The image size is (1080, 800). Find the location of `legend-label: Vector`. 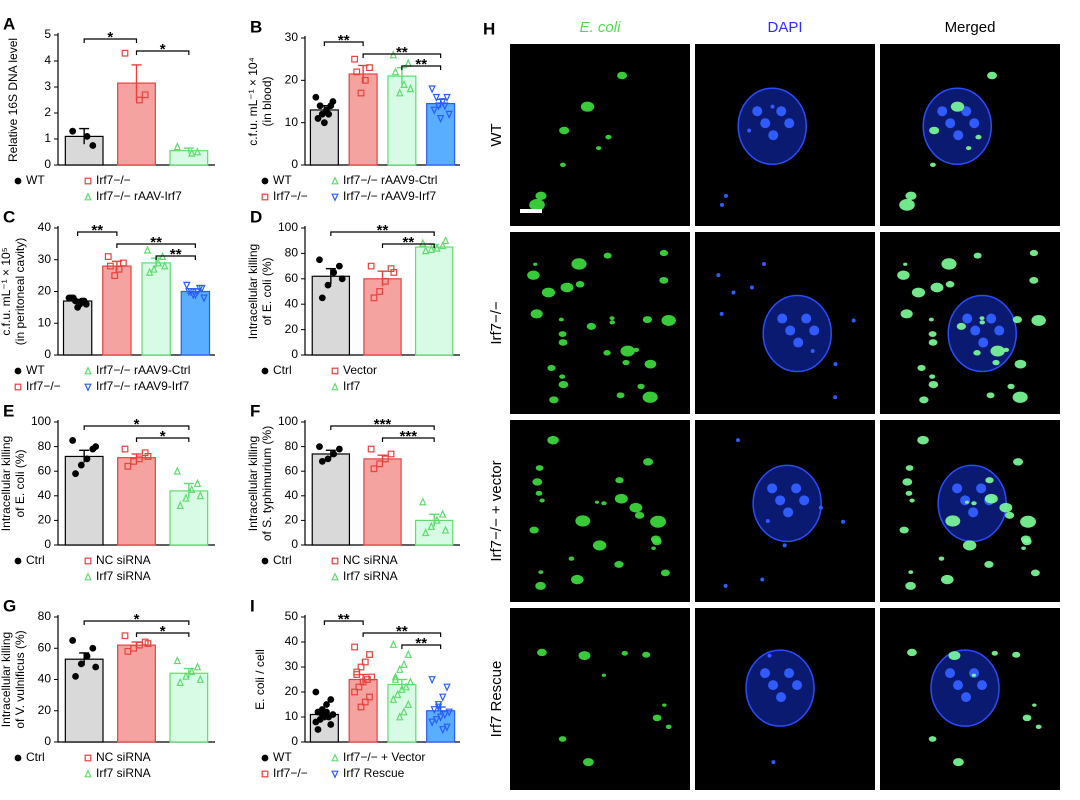

legend-label: Vector is located at coordinates (360, 370).